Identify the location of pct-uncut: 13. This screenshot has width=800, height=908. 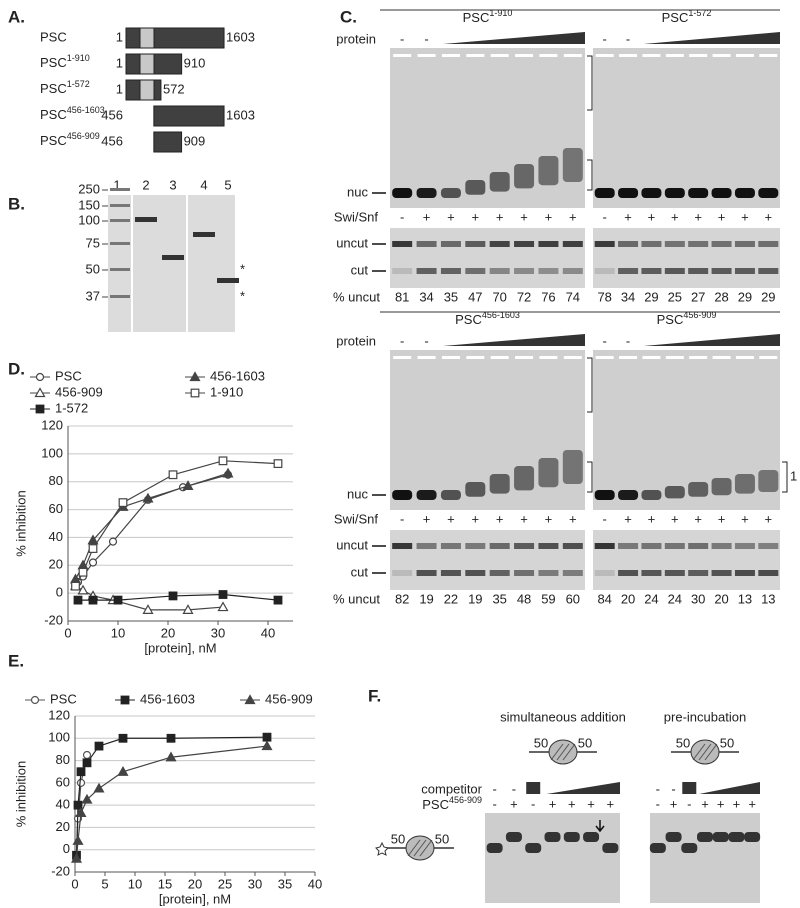
(745, 598).